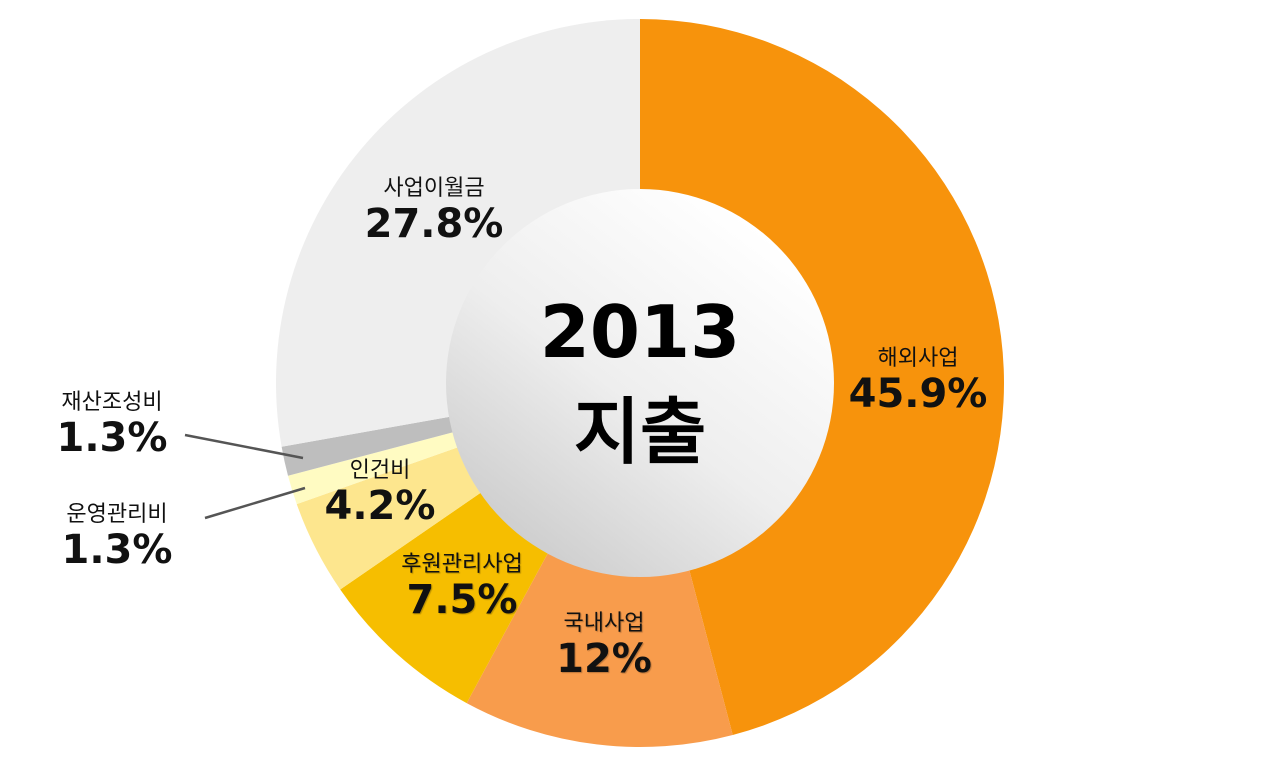  What do you see at coordinates (462, 600) in the screenshot?
I see `slice-value: 7.5%` at bounding box center [462, 600].